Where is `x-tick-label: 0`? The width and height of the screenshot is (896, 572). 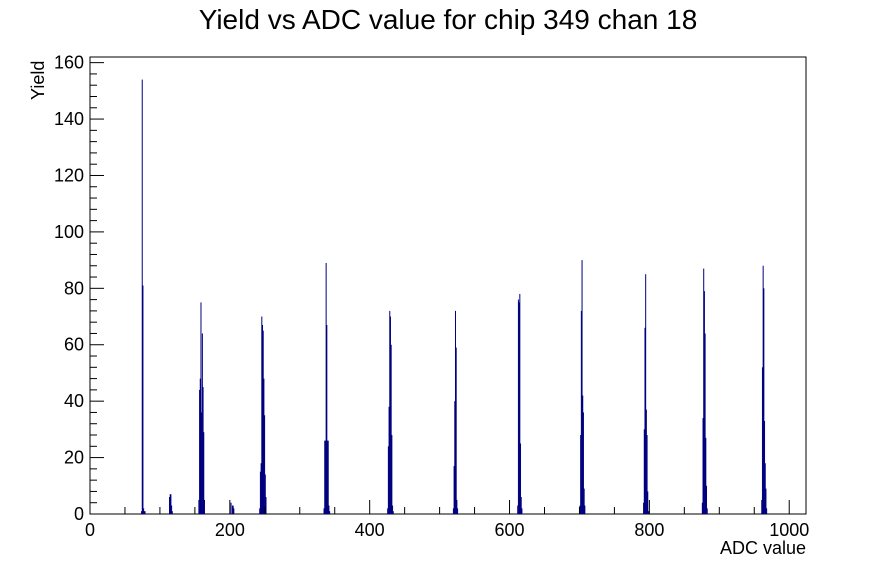
x-tick-label: 0 is located at coordinates (90, 530).